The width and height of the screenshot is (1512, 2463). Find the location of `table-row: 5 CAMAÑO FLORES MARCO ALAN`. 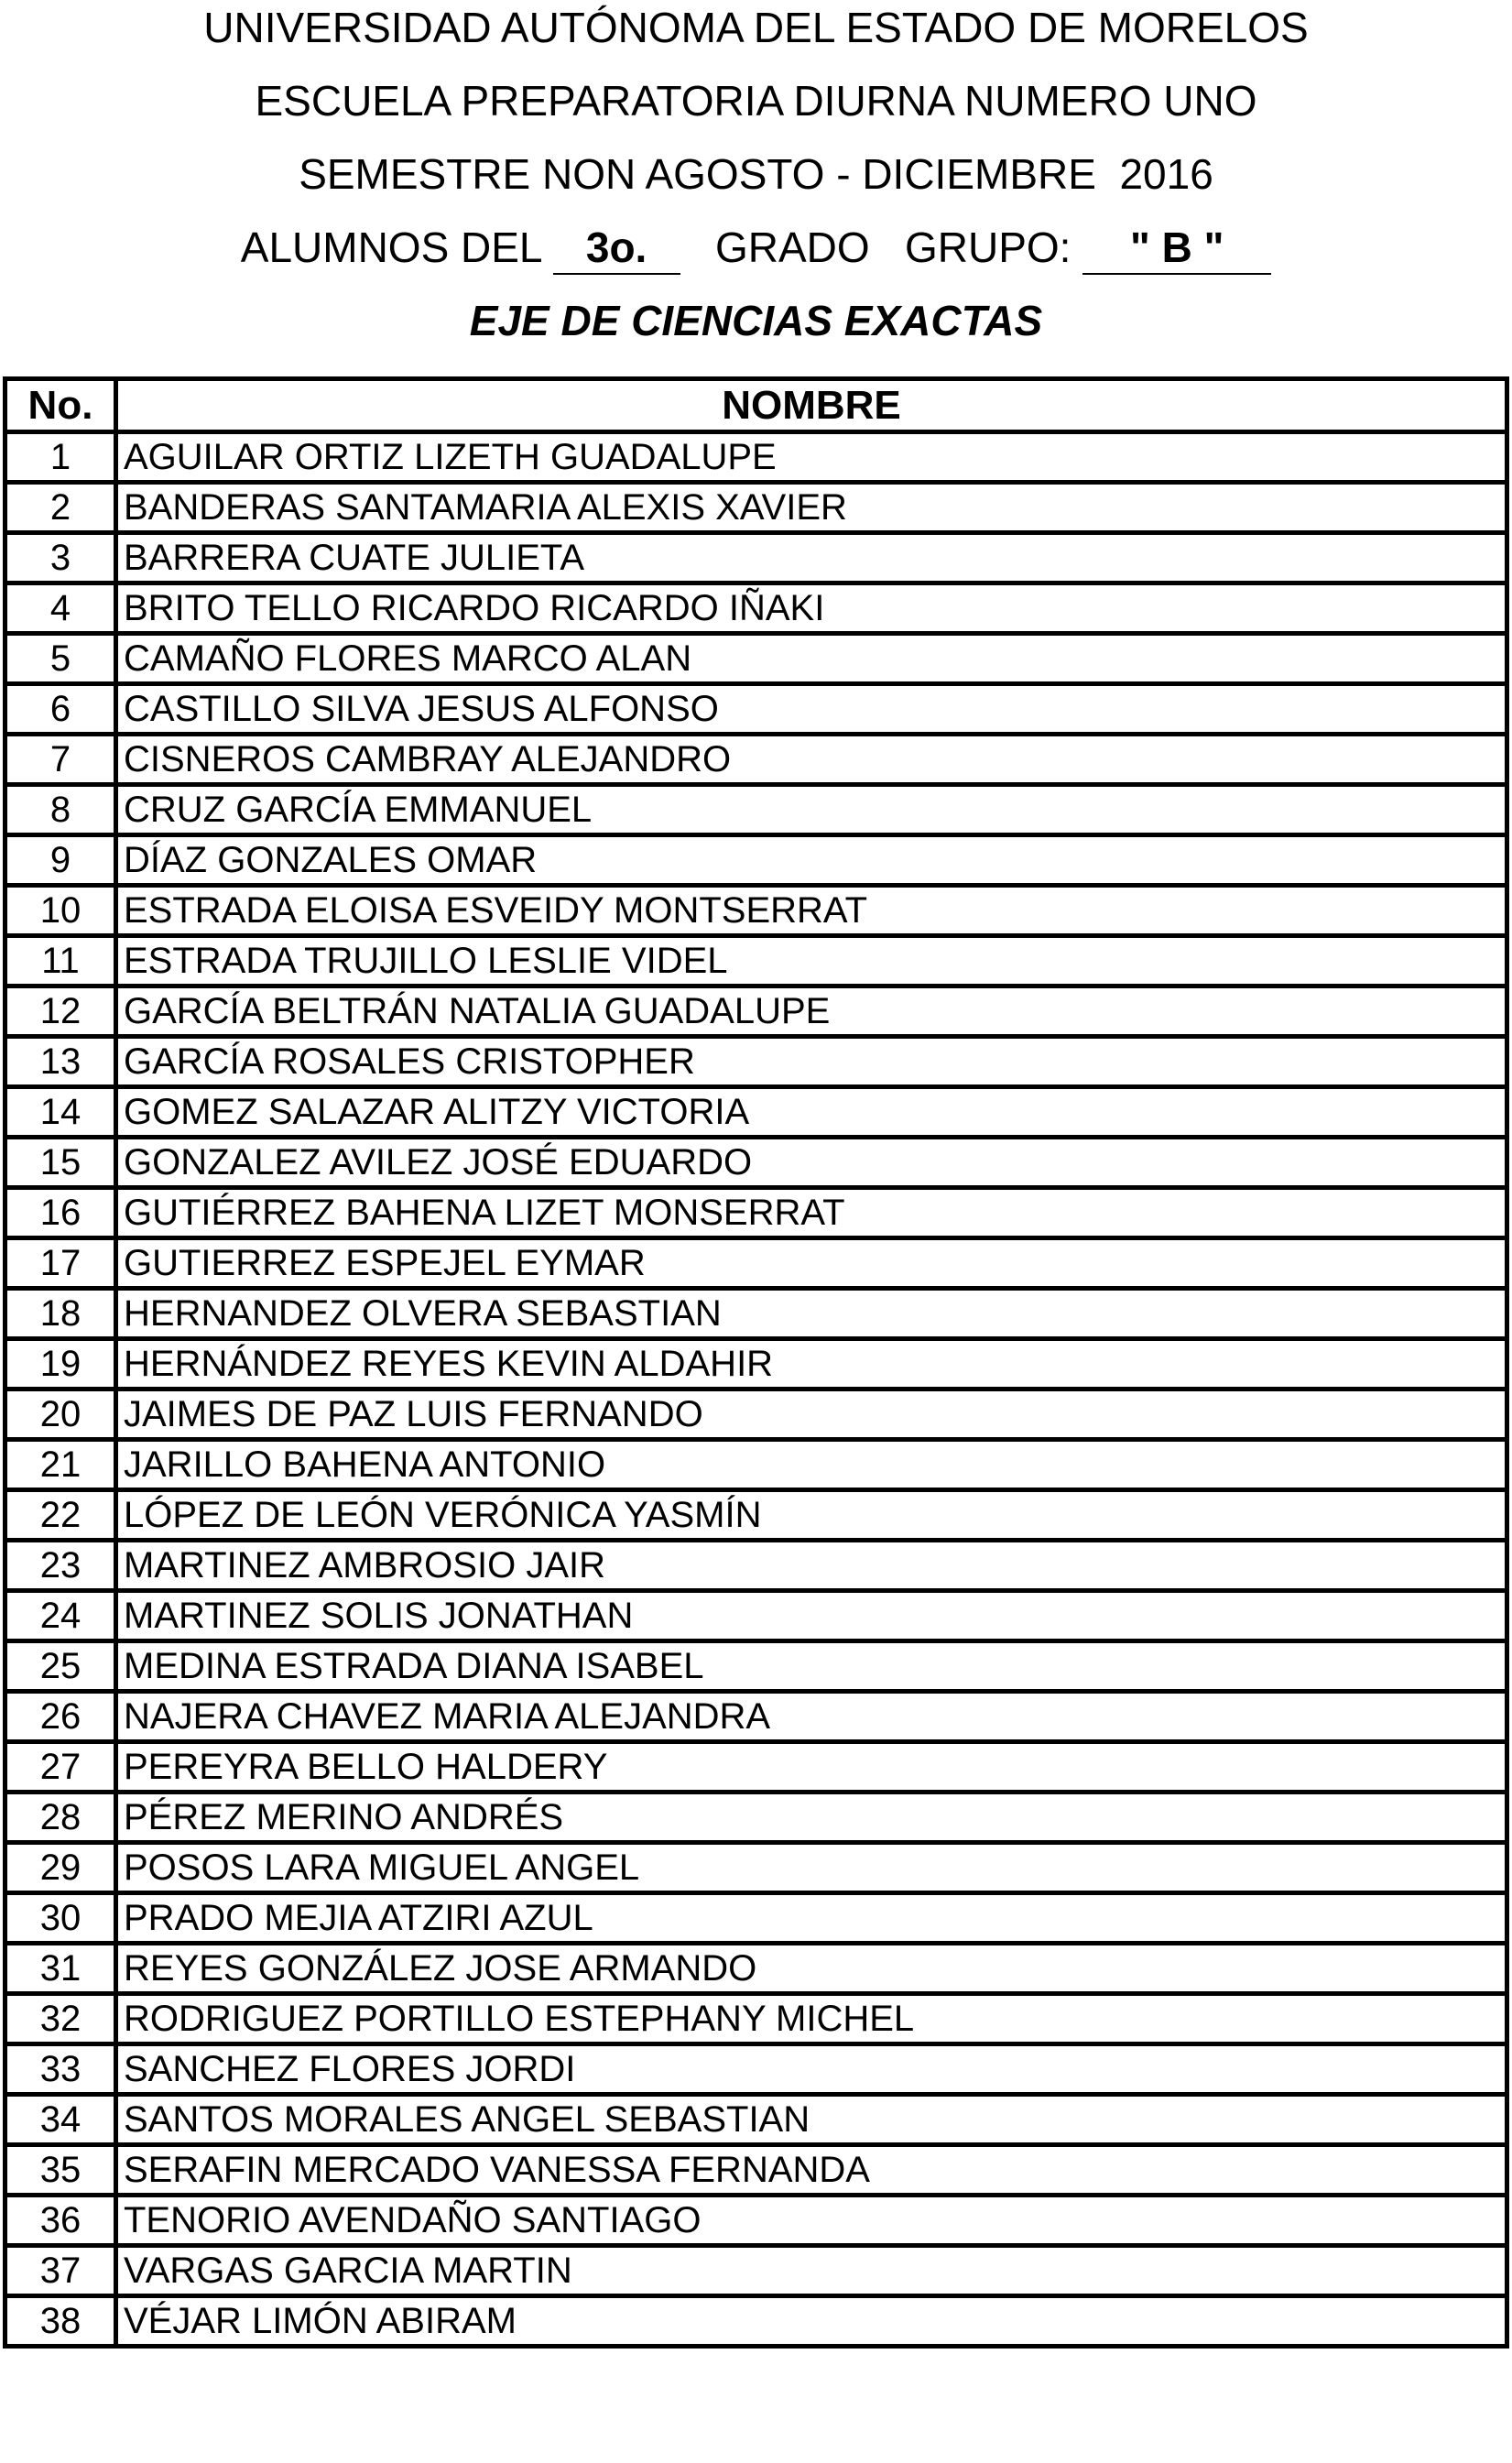

table-row: 5 CAMAÑO FLORES MARCO ALAN is located at coordinates (756, 658).